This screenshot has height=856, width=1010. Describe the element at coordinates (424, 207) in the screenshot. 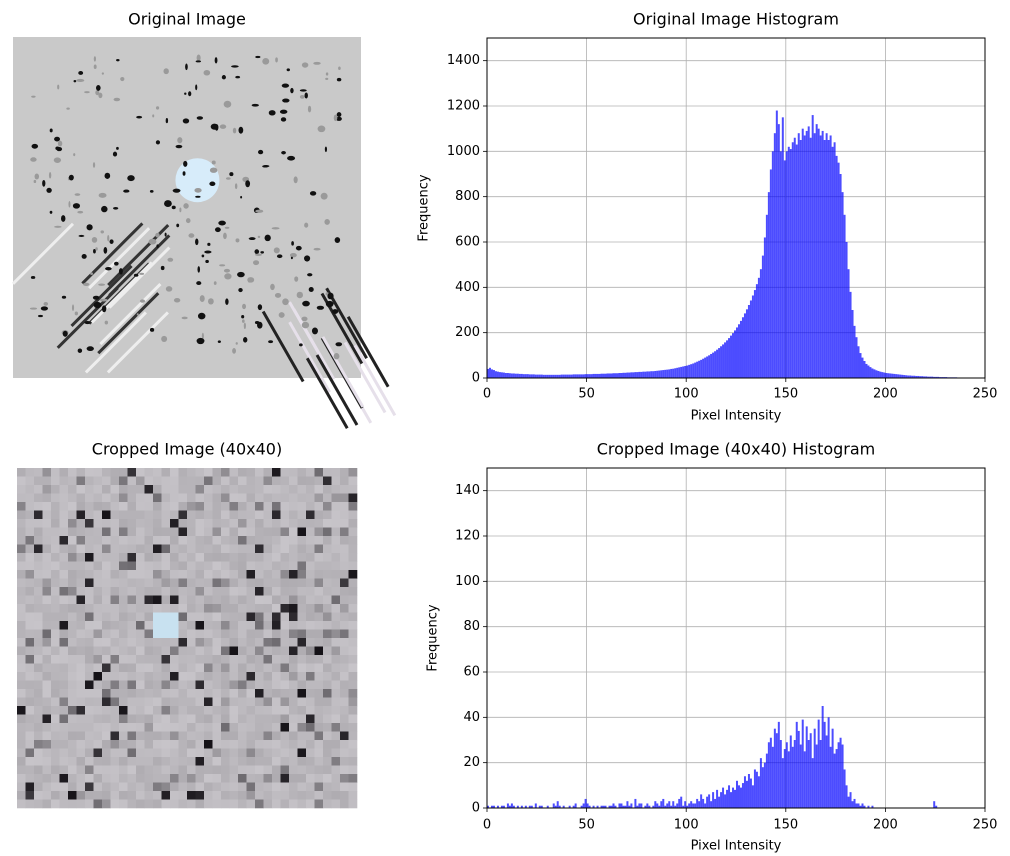

I see `y-axis-label: Frequency` at that location.